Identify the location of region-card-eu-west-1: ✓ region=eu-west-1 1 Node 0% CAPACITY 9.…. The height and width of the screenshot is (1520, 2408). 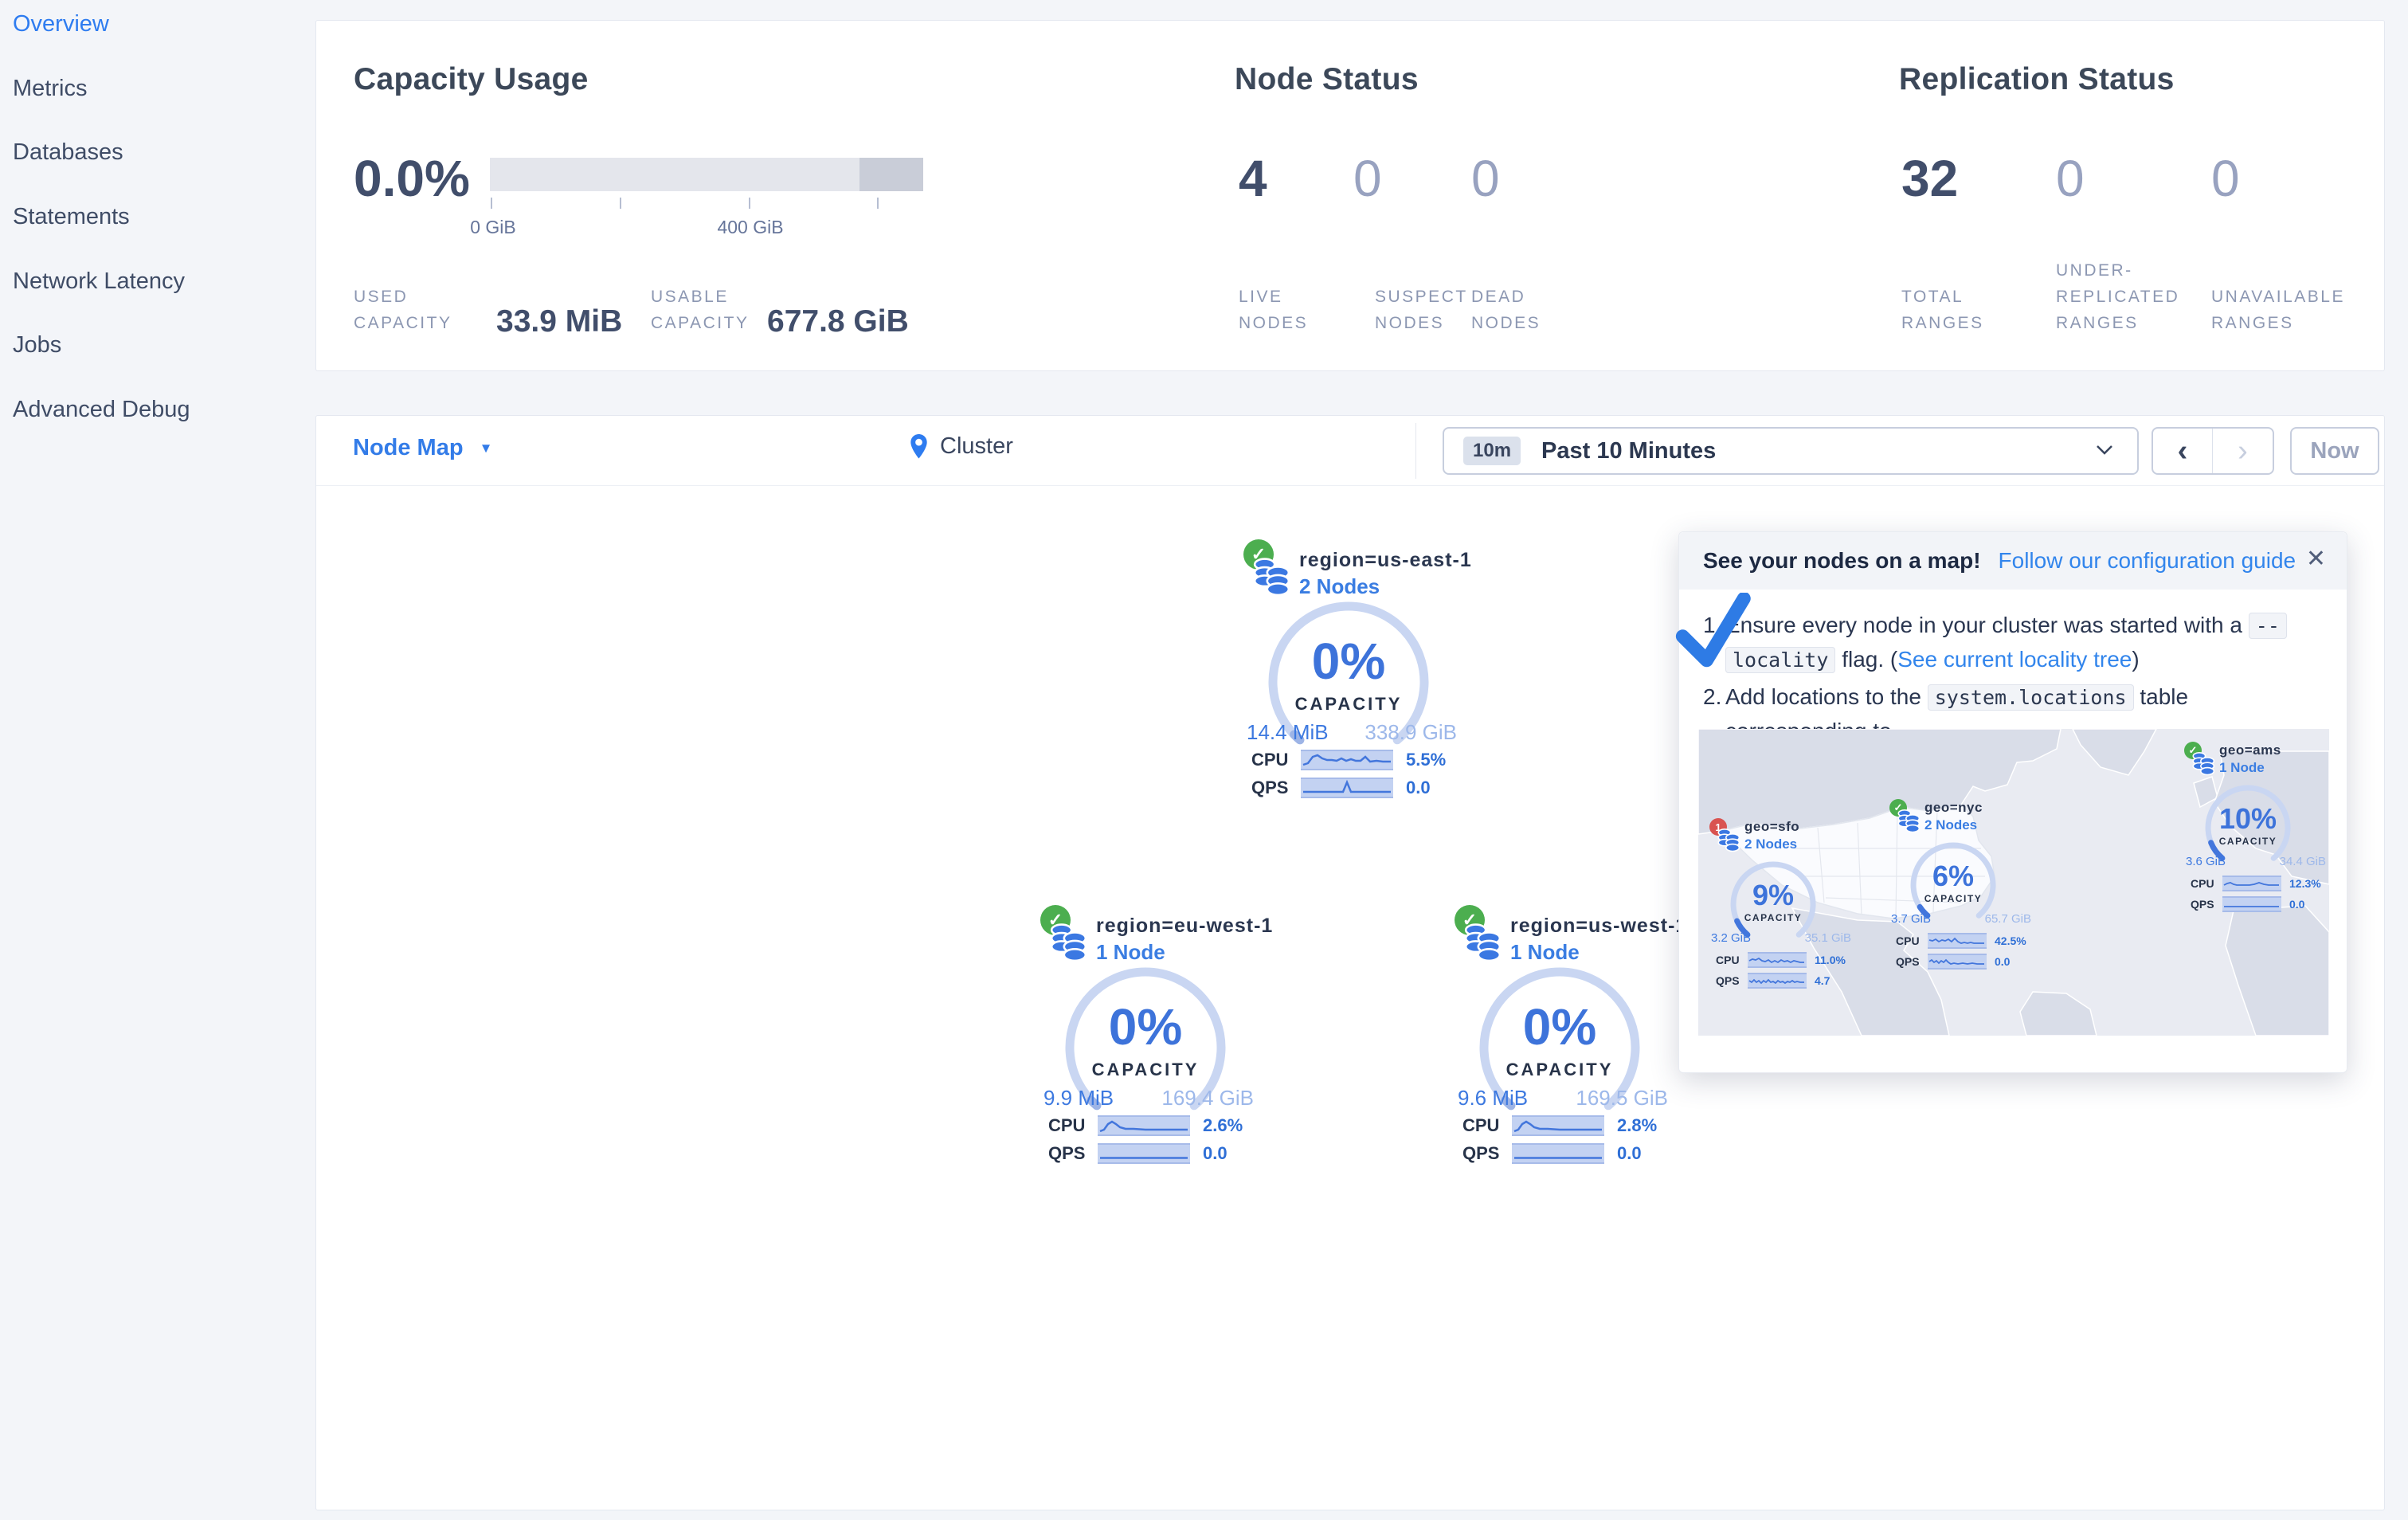
(1156, 1036).